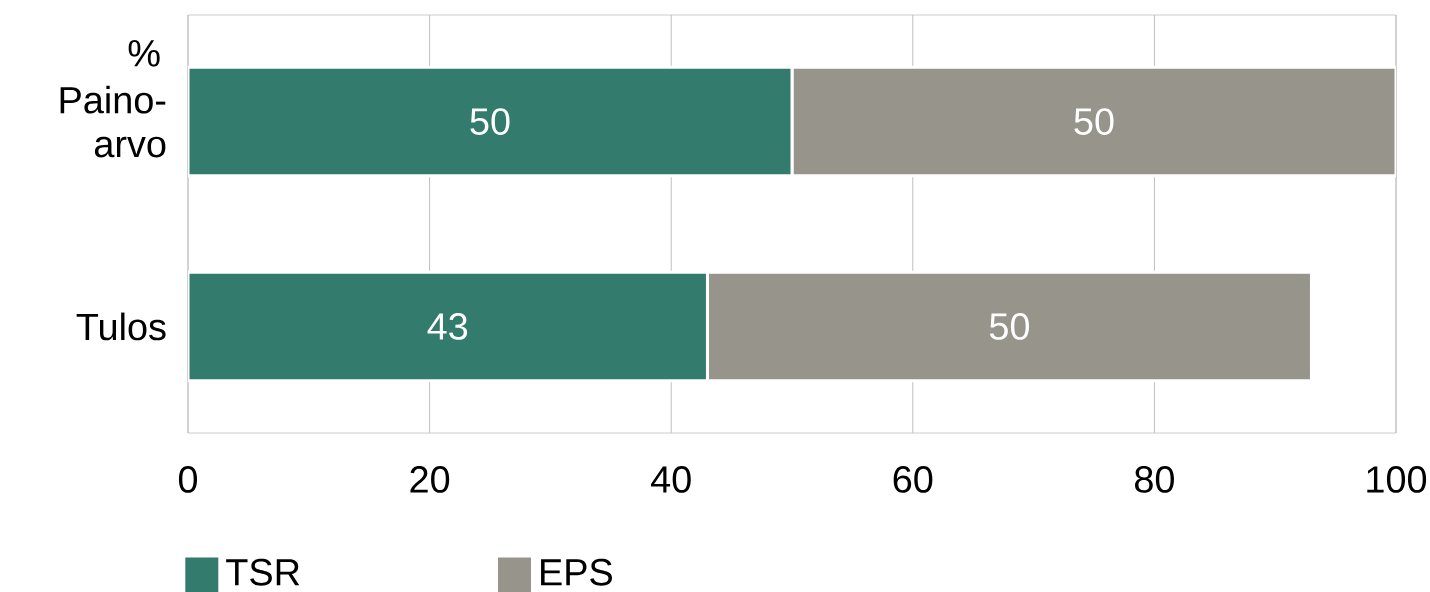  What do you see at coordinates (576, 572) in the screenshot?
I see `legend-label: EPS` at bounding box center [576, 572].